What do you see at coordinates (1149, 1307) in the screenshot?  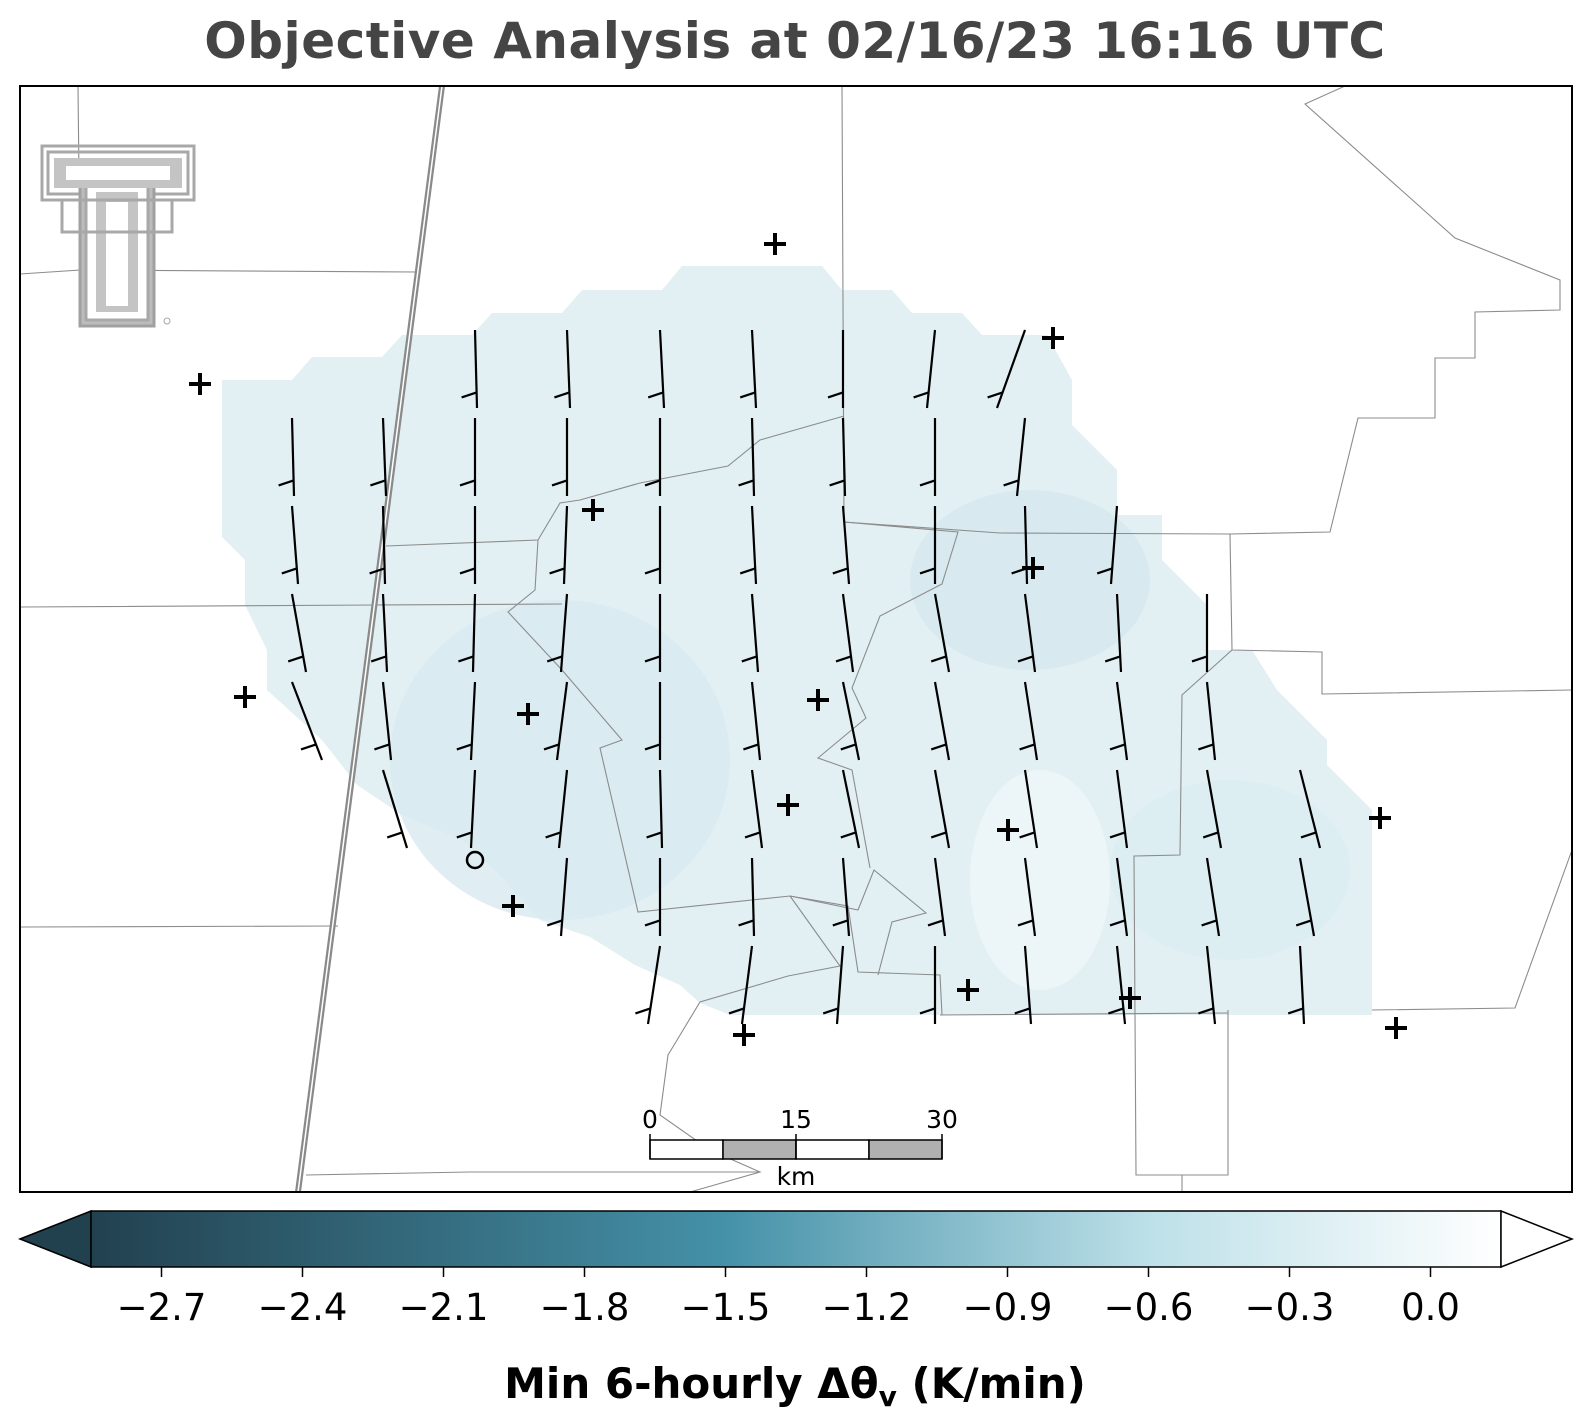 I see `colorbar-tick-label: −0.6` at bounding box center [1149, 1307].